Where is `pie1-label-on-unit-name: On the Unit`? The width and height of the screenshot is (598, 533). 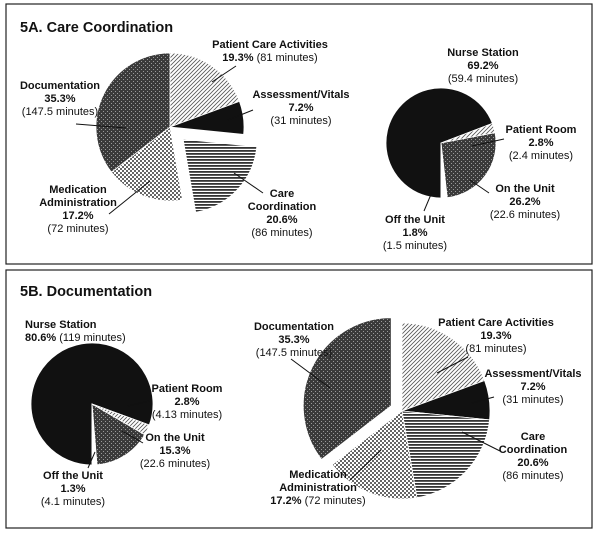 pie1-label-on-unit-name: On the Unit is located at coordinates (525, 189).